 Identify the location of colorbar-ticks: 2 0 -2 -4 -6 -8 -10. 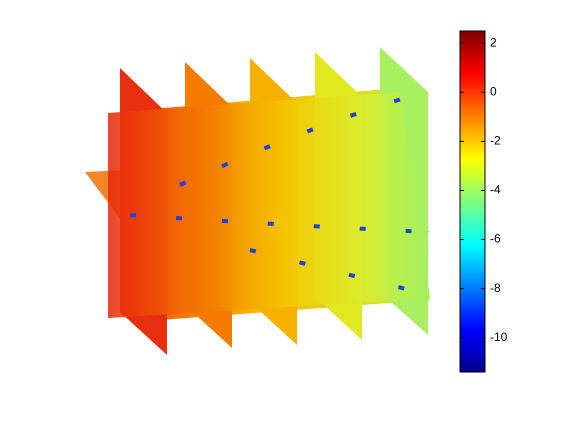
(484, 189).